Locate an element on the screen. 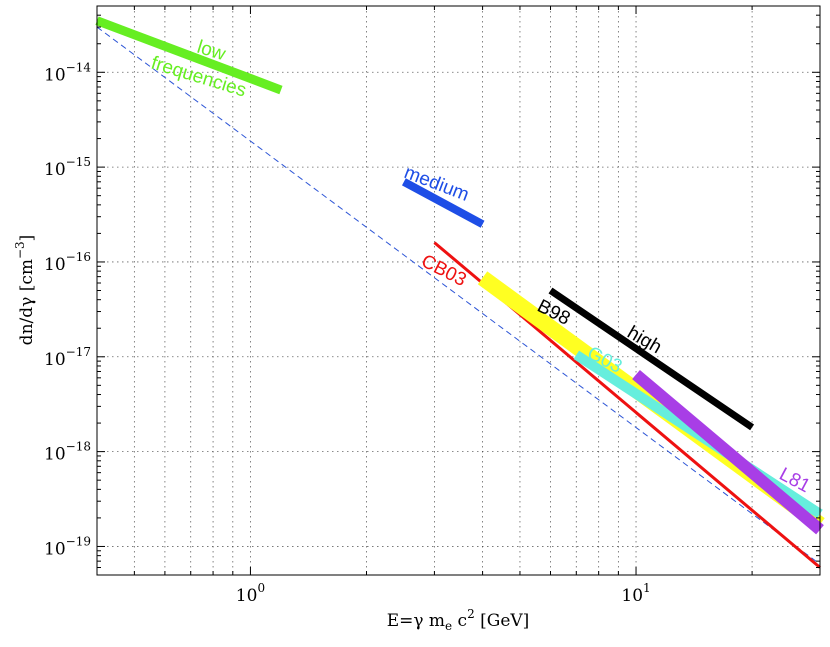 The width and height of the screenshot is (830, 647). series-l81 is located at coordinates (728, 452).